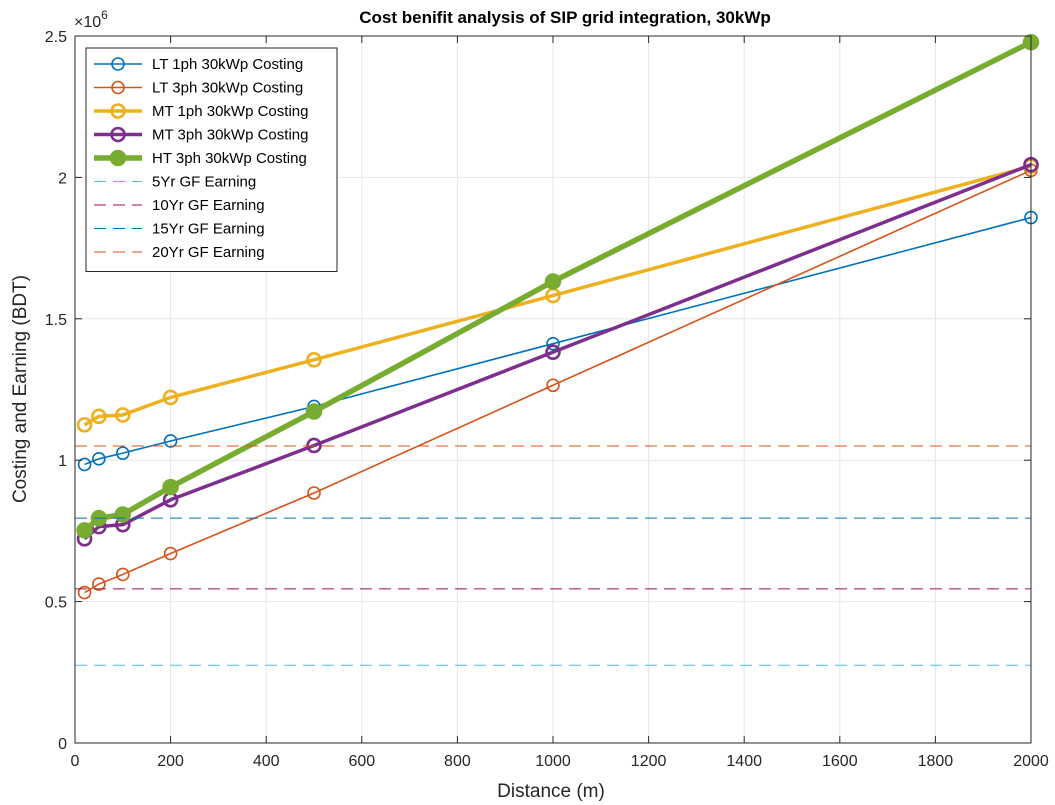 The height and width of the screenshot is (805, 1055). Describe the element at coordinates (56, 603) in the screenshot. I see `y-tick-label: 0.5` at that location.